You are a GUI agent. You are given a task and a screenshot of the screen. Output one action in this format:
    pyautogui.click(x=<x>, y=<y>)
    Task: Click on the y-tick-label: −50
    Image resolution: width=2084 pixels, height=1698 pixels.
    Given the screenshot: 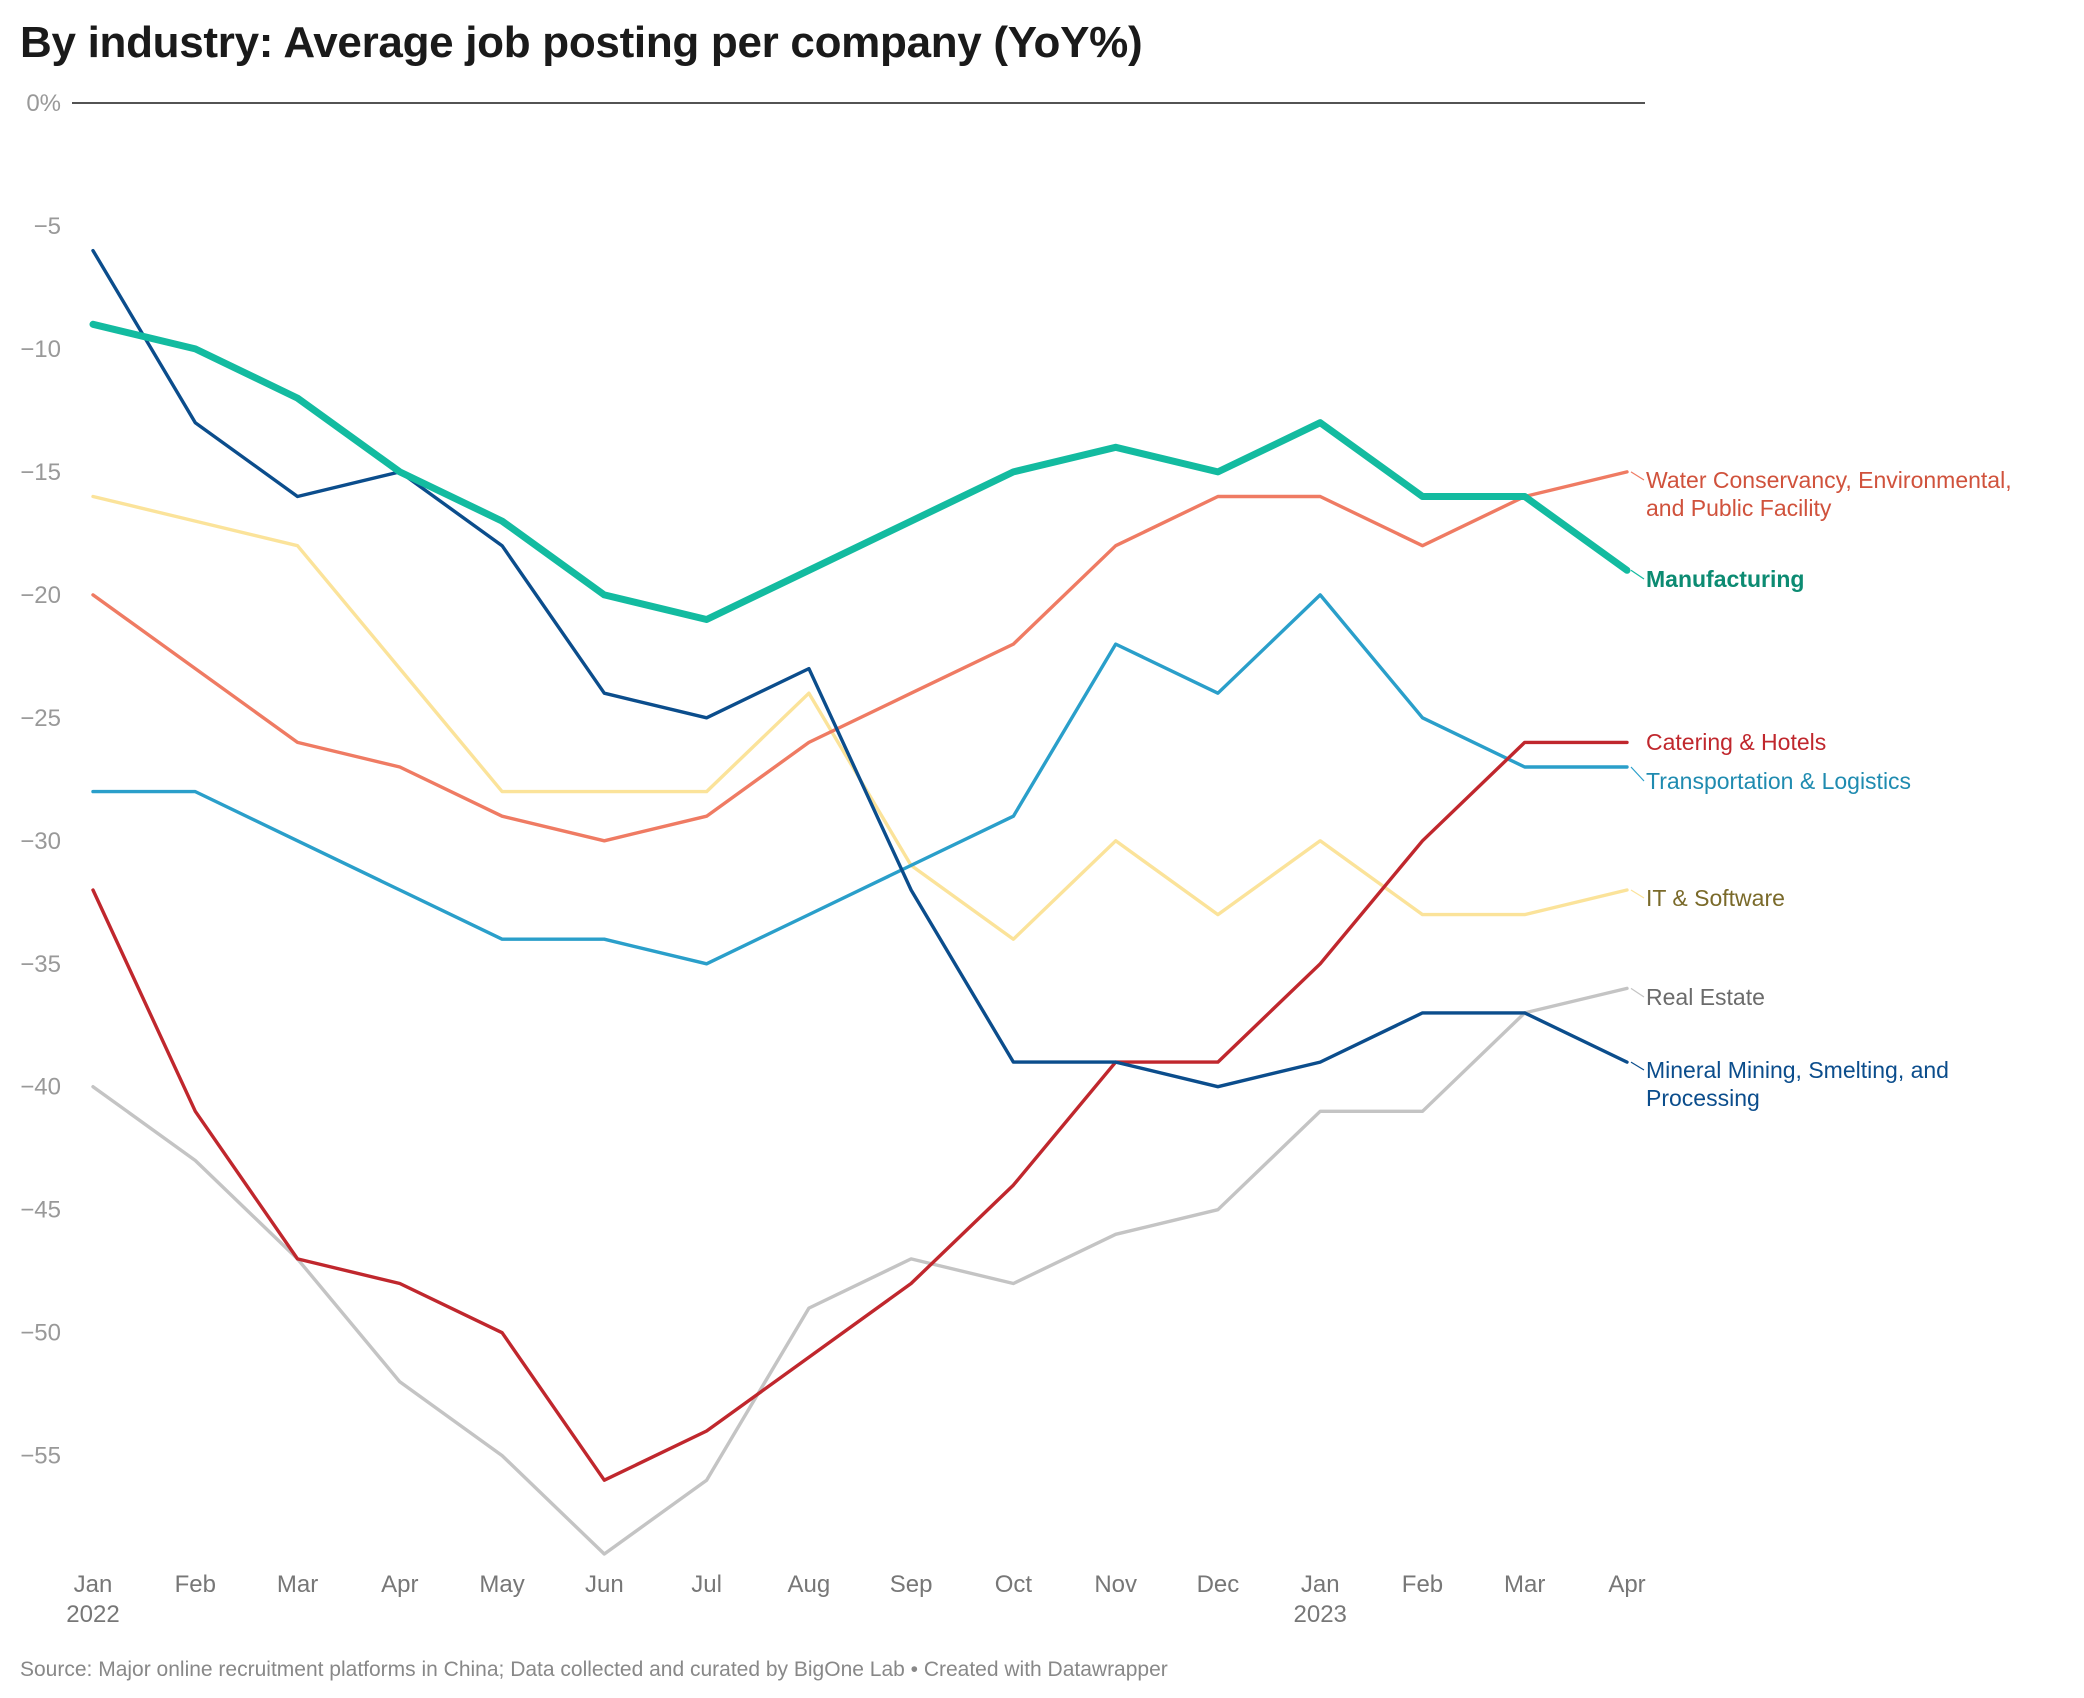 What is the action you would take?
    pyautogui.click(x=40, y=1333)
    